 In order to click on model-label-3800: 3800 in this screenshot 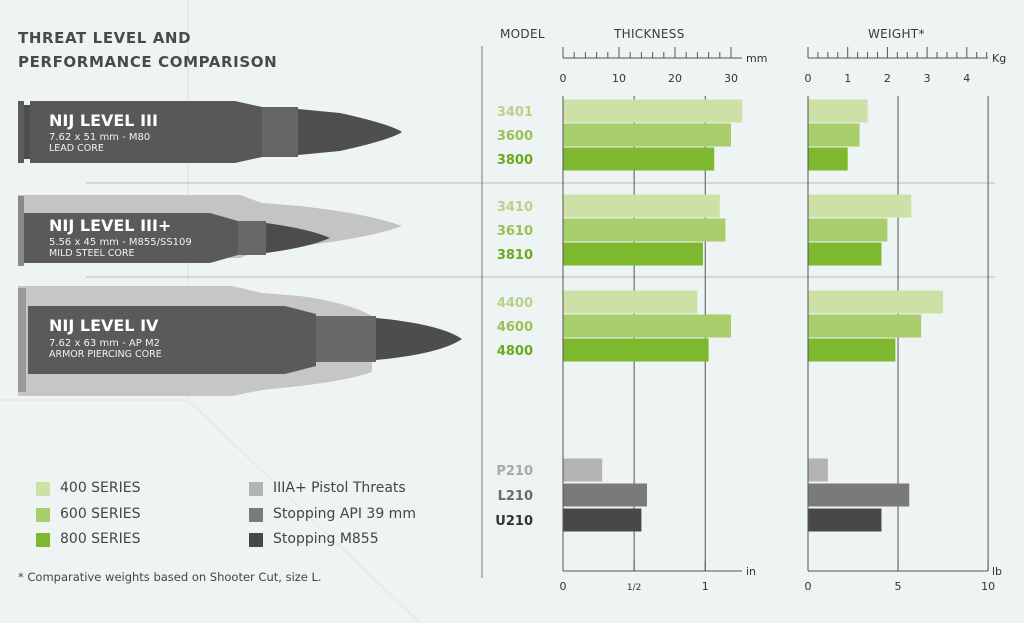, I will do `click(515, 160)`.